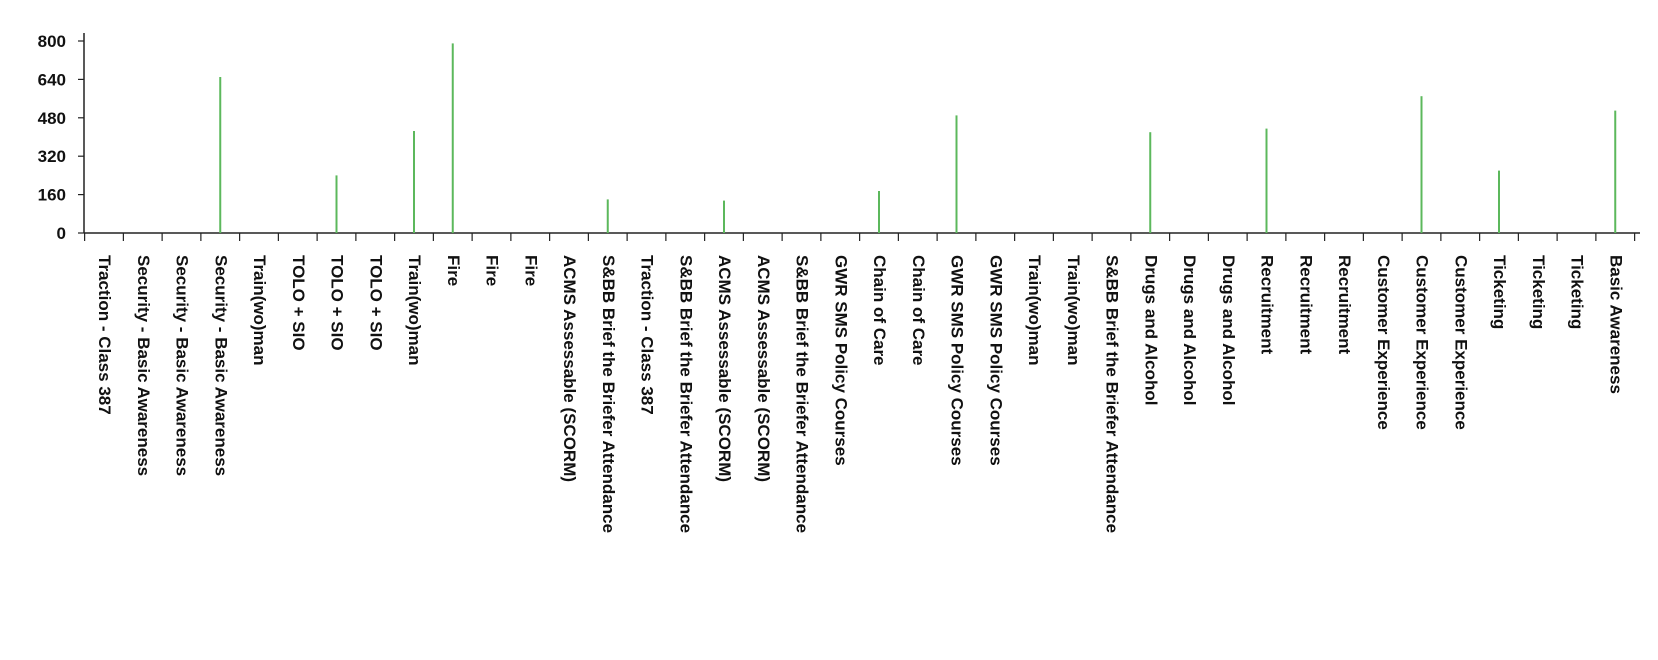 This screenshot has width=1658, height=660. What do you see at coordinates (1615, 324) in the screenshot?
I see `x-tick-label: Basic Awareness` at bounding box center [1615, 324].